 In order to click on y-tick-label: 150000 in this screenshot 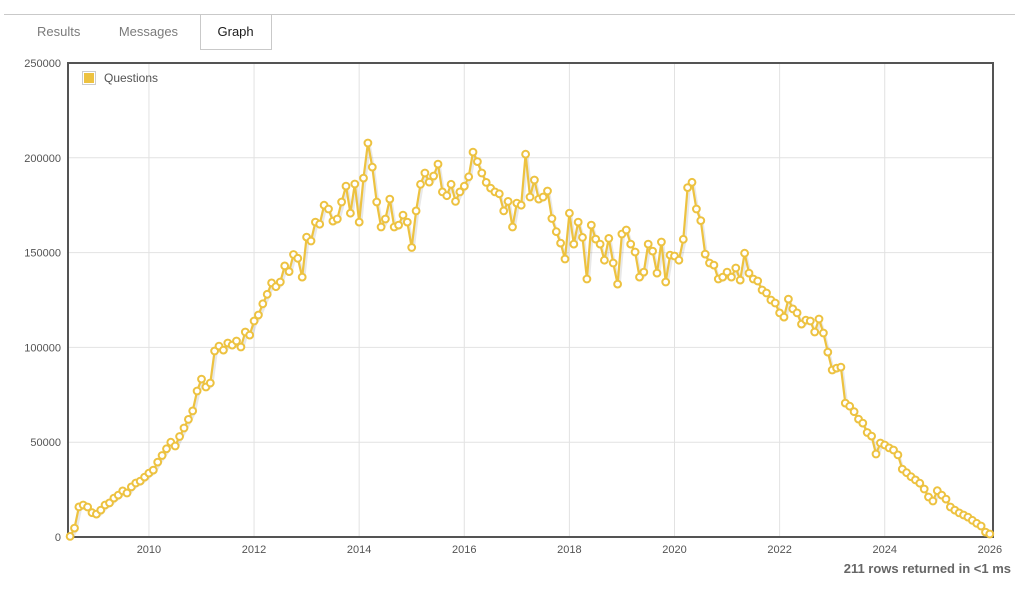, I will do `click(42, 254)`.